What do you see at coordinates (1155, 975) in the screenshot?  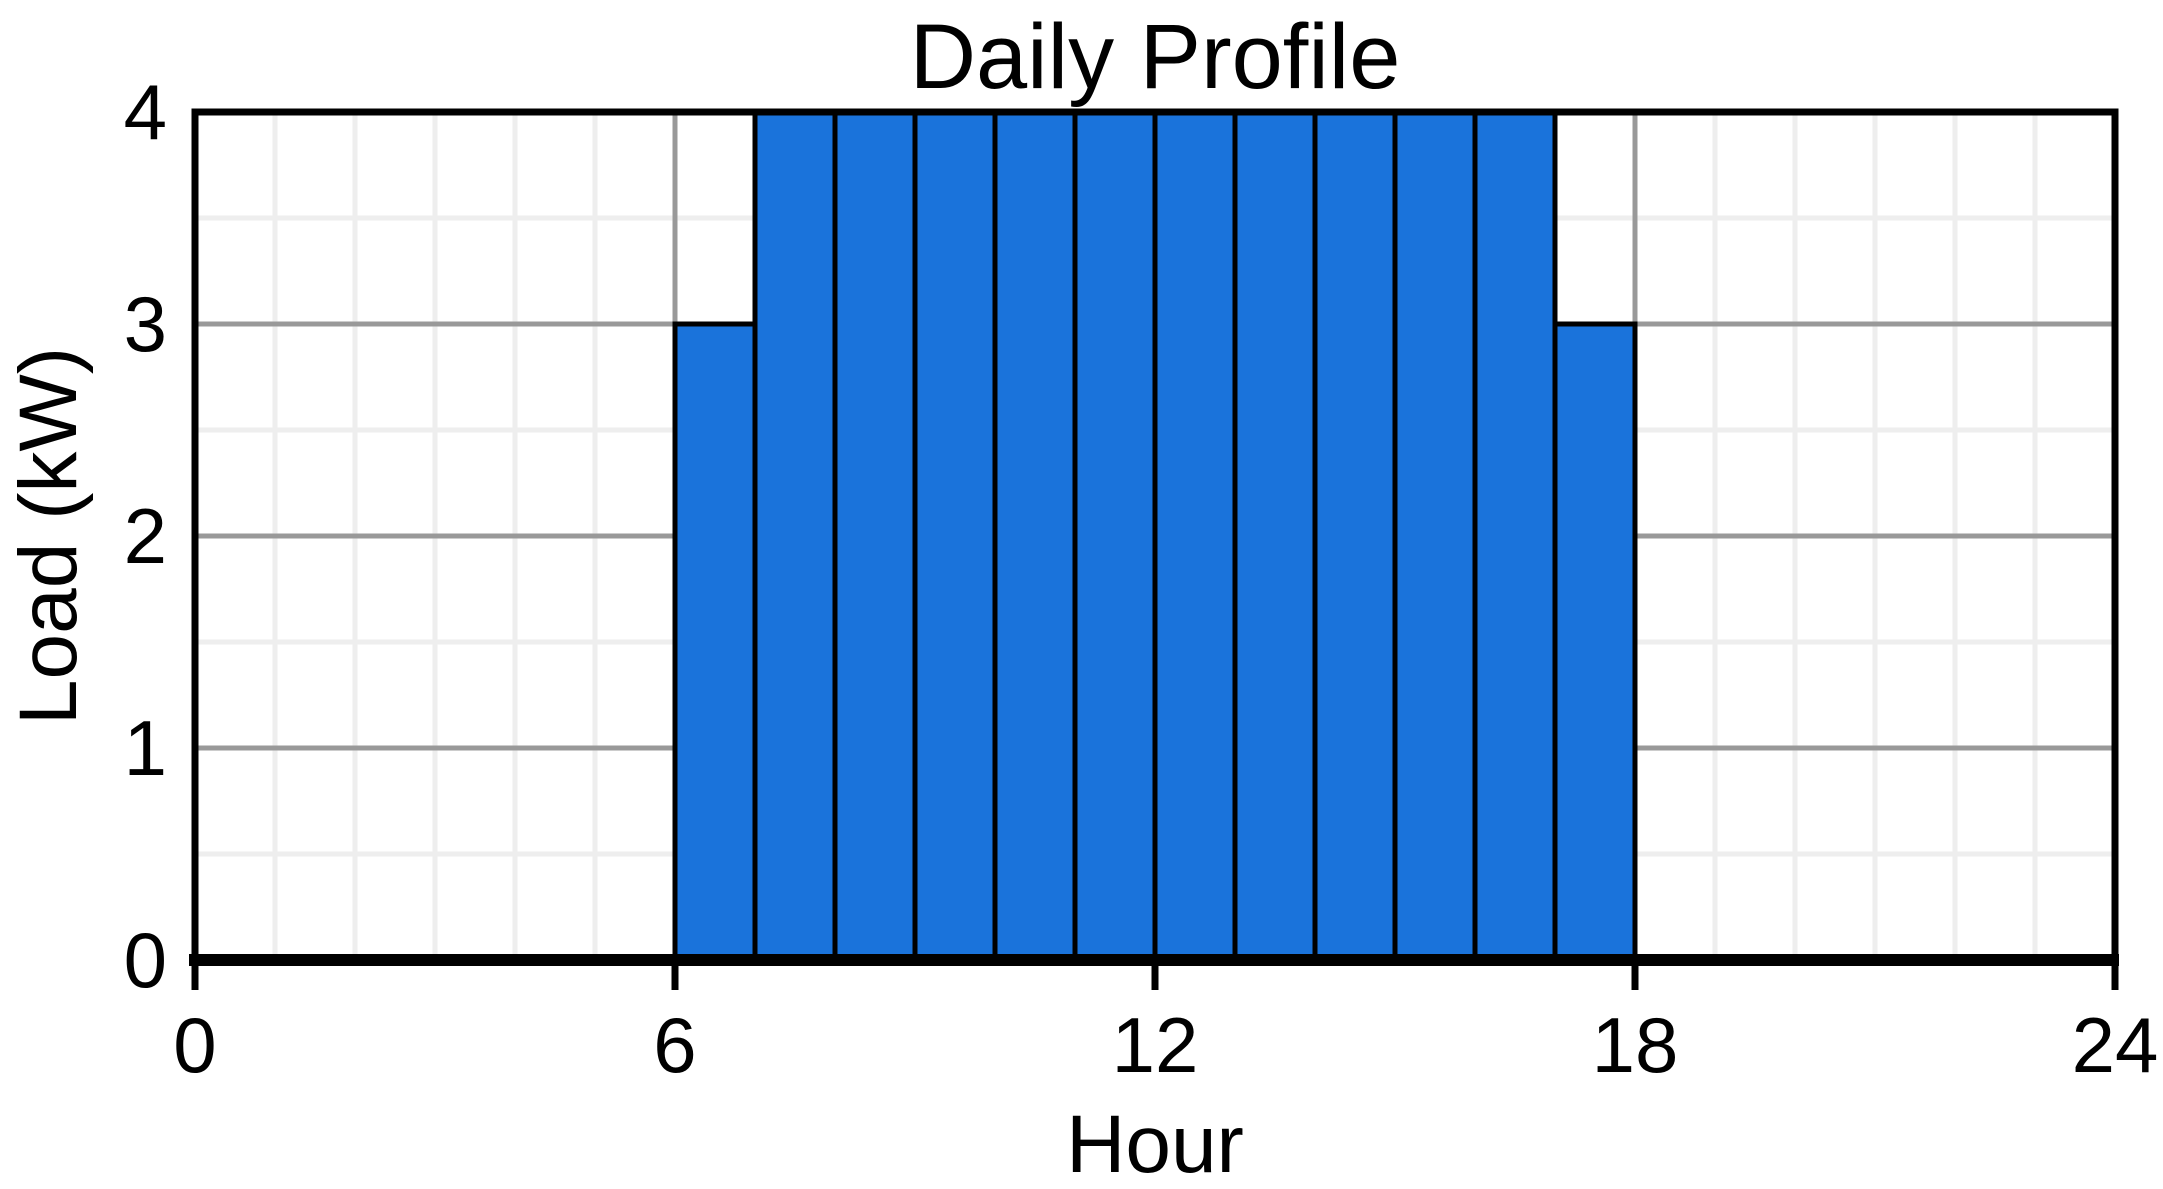 I see `x-ticks` at bounding box center [1155, 975].